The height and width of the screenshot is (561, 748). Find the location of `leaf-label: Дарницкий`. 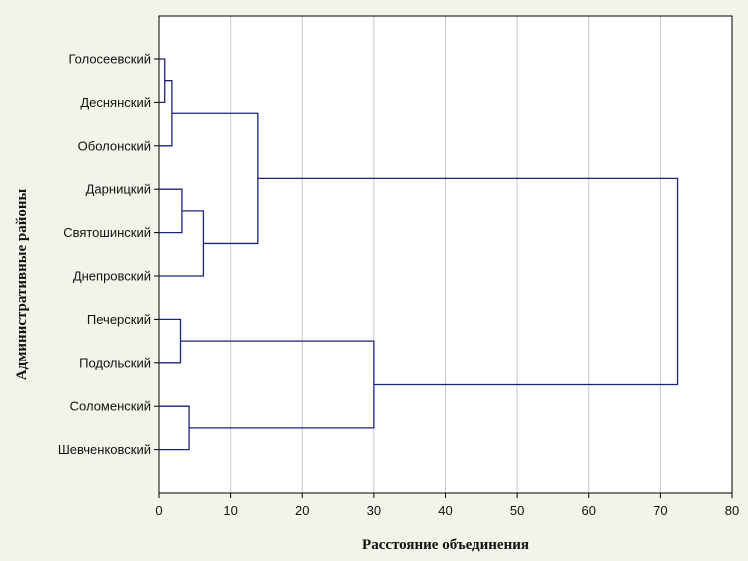

leaf-label: Дарницкий is located at coordinates (118, 189).